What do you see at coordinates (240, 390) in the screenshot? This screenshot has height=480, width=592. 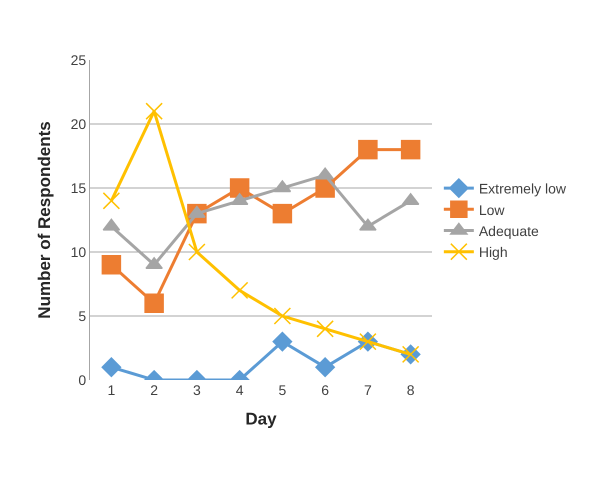 I see `x-tick-label: 4` at bounding box center [240, 390].